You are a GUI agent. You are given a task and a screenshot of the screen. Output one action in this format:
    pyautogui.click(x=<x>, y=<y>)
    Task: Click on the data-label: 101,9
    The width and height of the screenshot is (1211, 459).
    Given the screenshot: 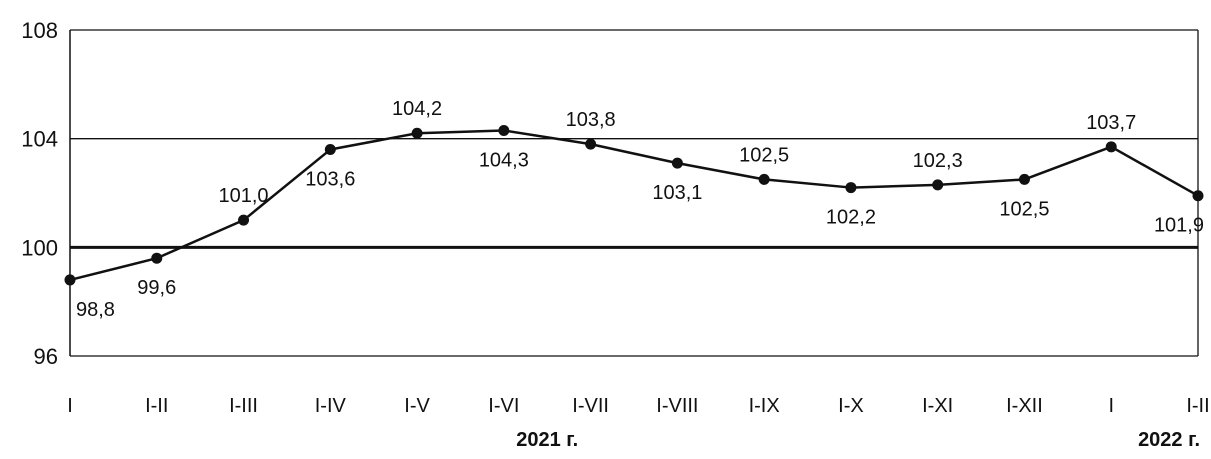 What is the action you would take?
    pyautogui.click(x=1179, y=226)
    